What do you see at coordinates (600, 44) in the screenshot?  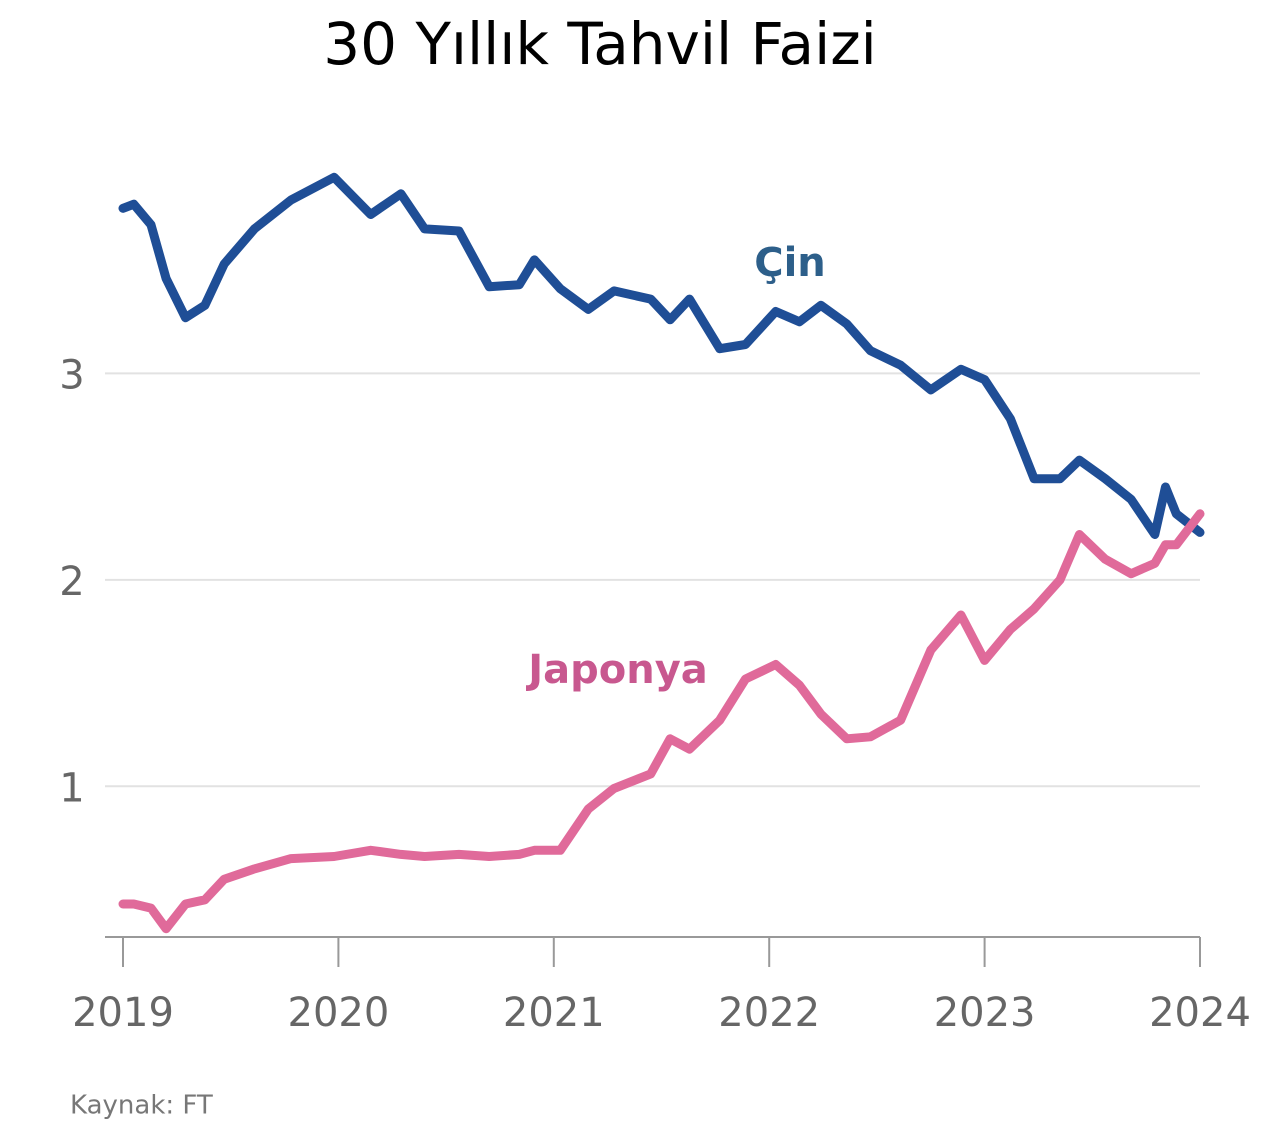 I see `chart-title: 30 Yıllık Tahvil Faizi` at bounding box center [600, 44].